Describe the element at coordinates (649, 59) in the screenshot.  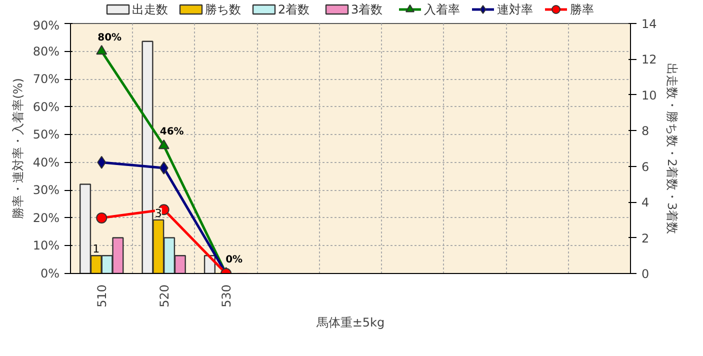
I see `y2-tick-label: 12` at that location.